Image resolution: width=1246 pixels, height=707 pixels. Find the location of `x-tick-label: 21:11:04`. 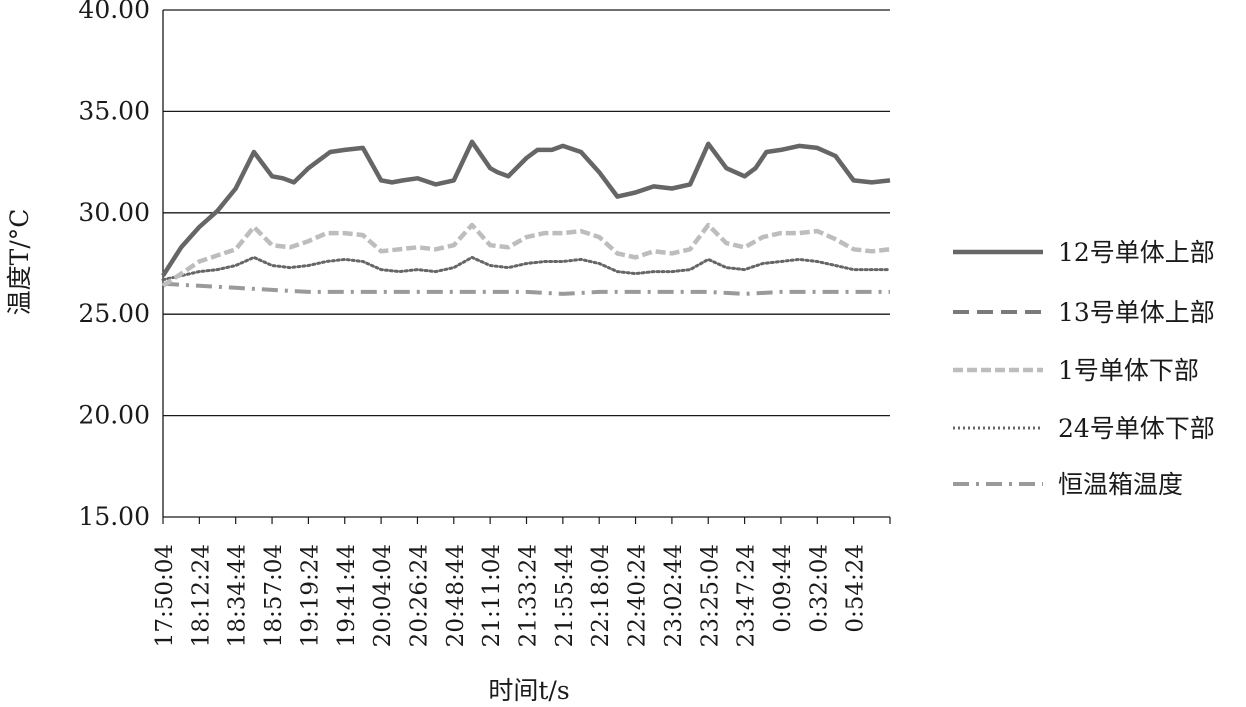

x-tick-label: 21:11:04 is located at coordinates (492, 595).